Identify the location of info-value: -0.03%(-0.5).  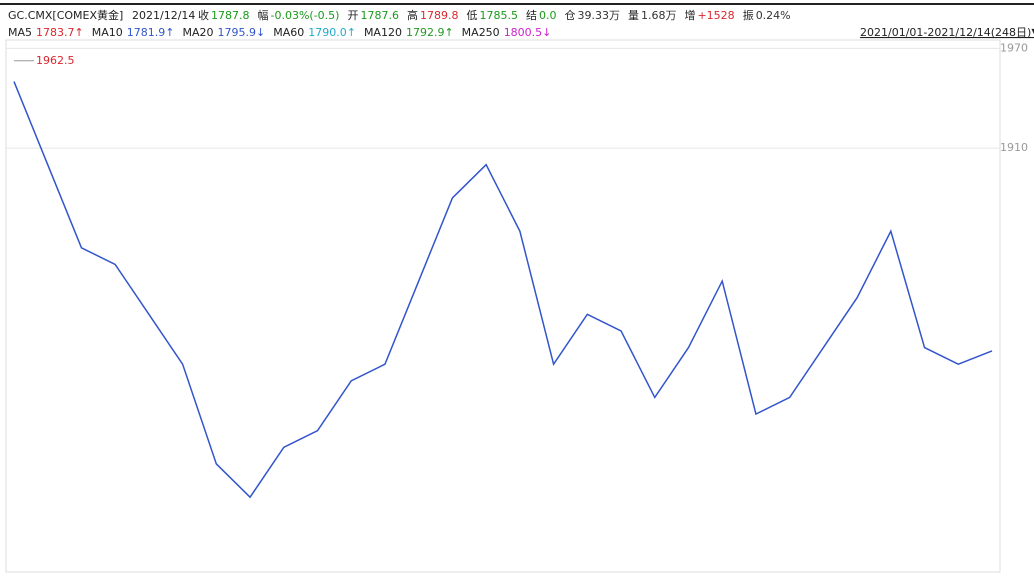
(305, 15).